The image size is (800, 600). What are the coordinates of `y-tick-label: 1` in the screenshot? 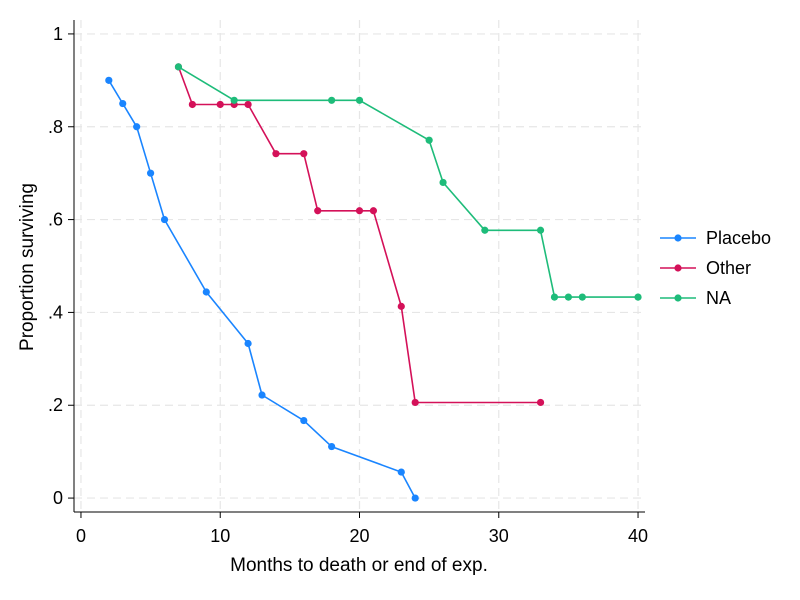 It's located at (58, 34).